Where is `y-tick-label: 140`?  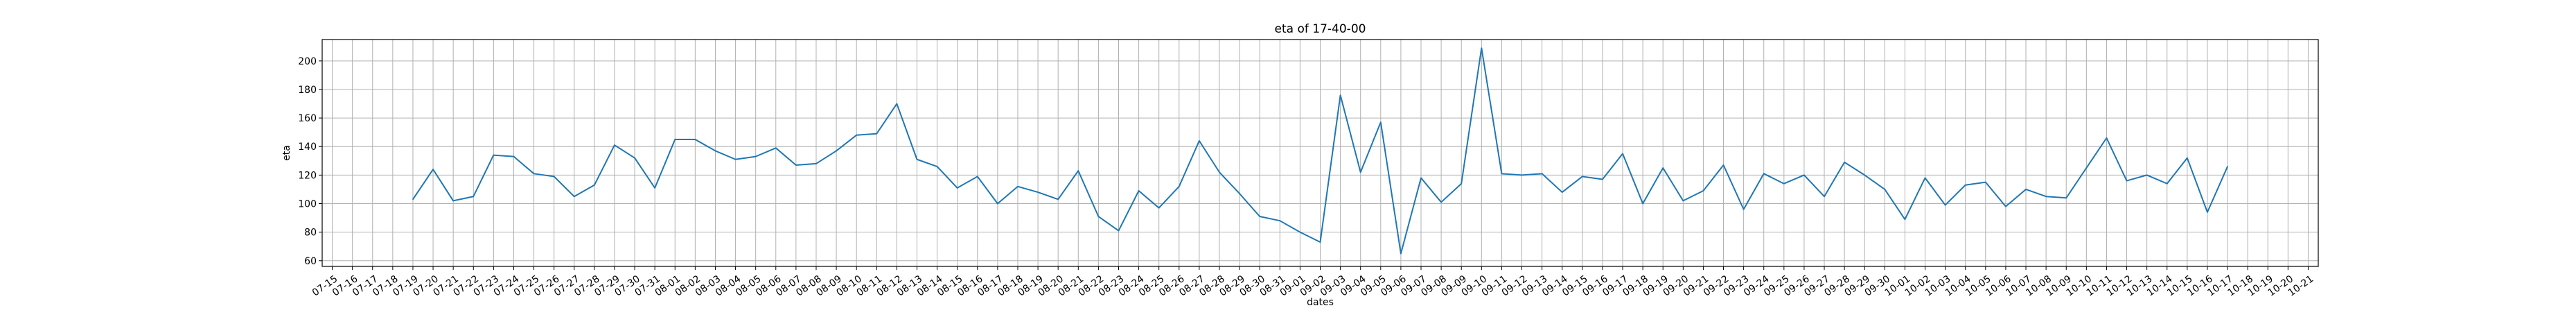
y-tick-label: 140 is located at coordinates (307, 147).